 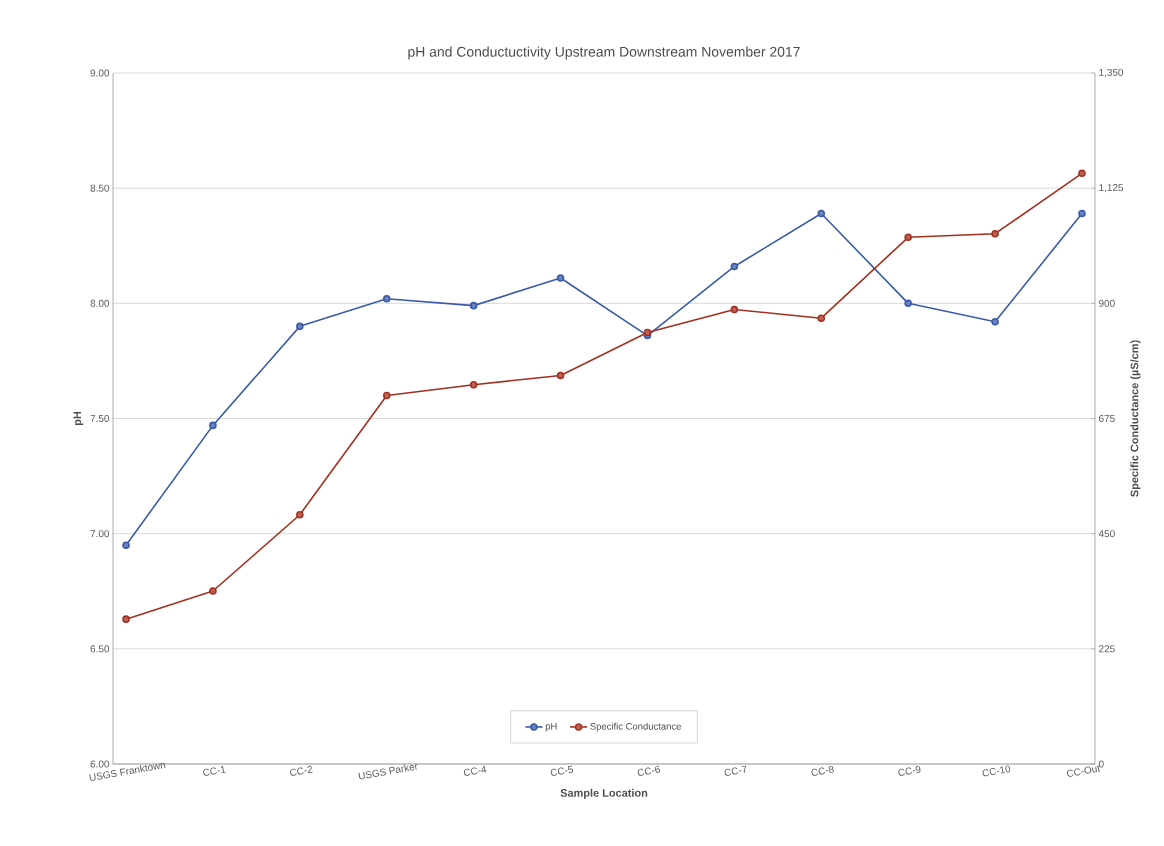 I want to click on y-tick-label: 8.50, so click(x=100, y=188).